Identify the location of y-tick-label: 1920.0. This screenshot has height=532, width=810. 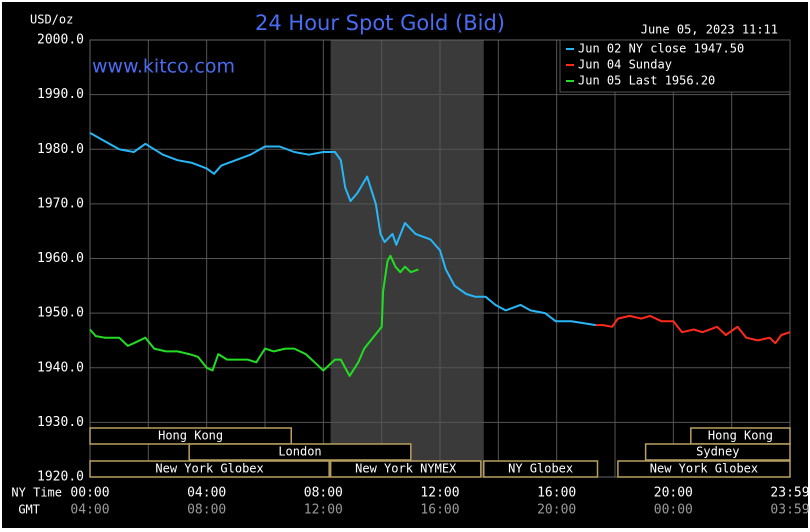
(60, 477).